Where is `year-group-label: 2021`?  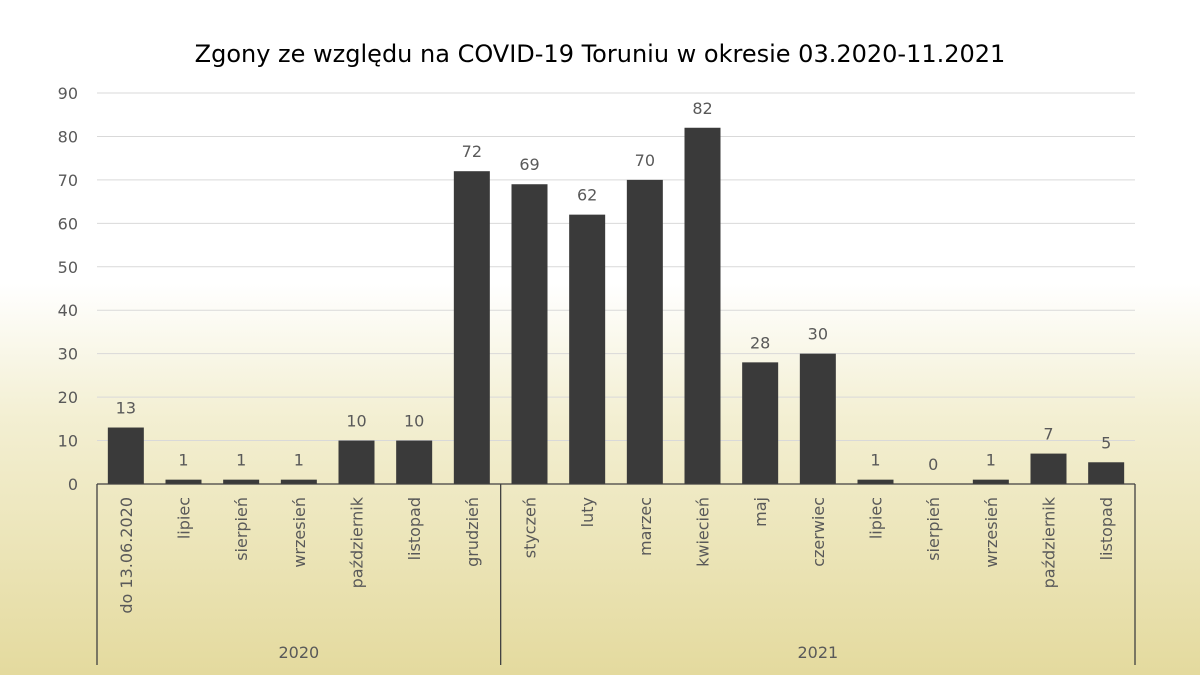 year-group-label: 2021 is located at coordinates (817, 652).